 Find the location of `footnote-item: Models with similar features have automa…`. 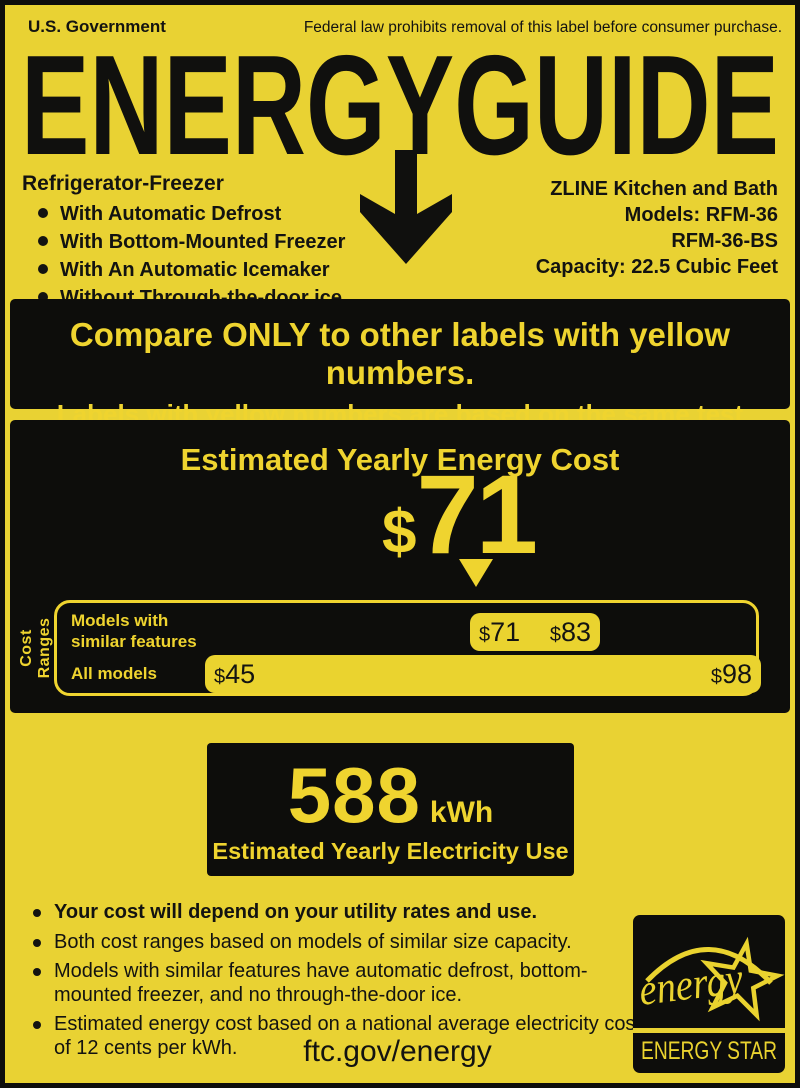

footnote-item: Models with similar features have automa… is located at coordinates (337, 983).